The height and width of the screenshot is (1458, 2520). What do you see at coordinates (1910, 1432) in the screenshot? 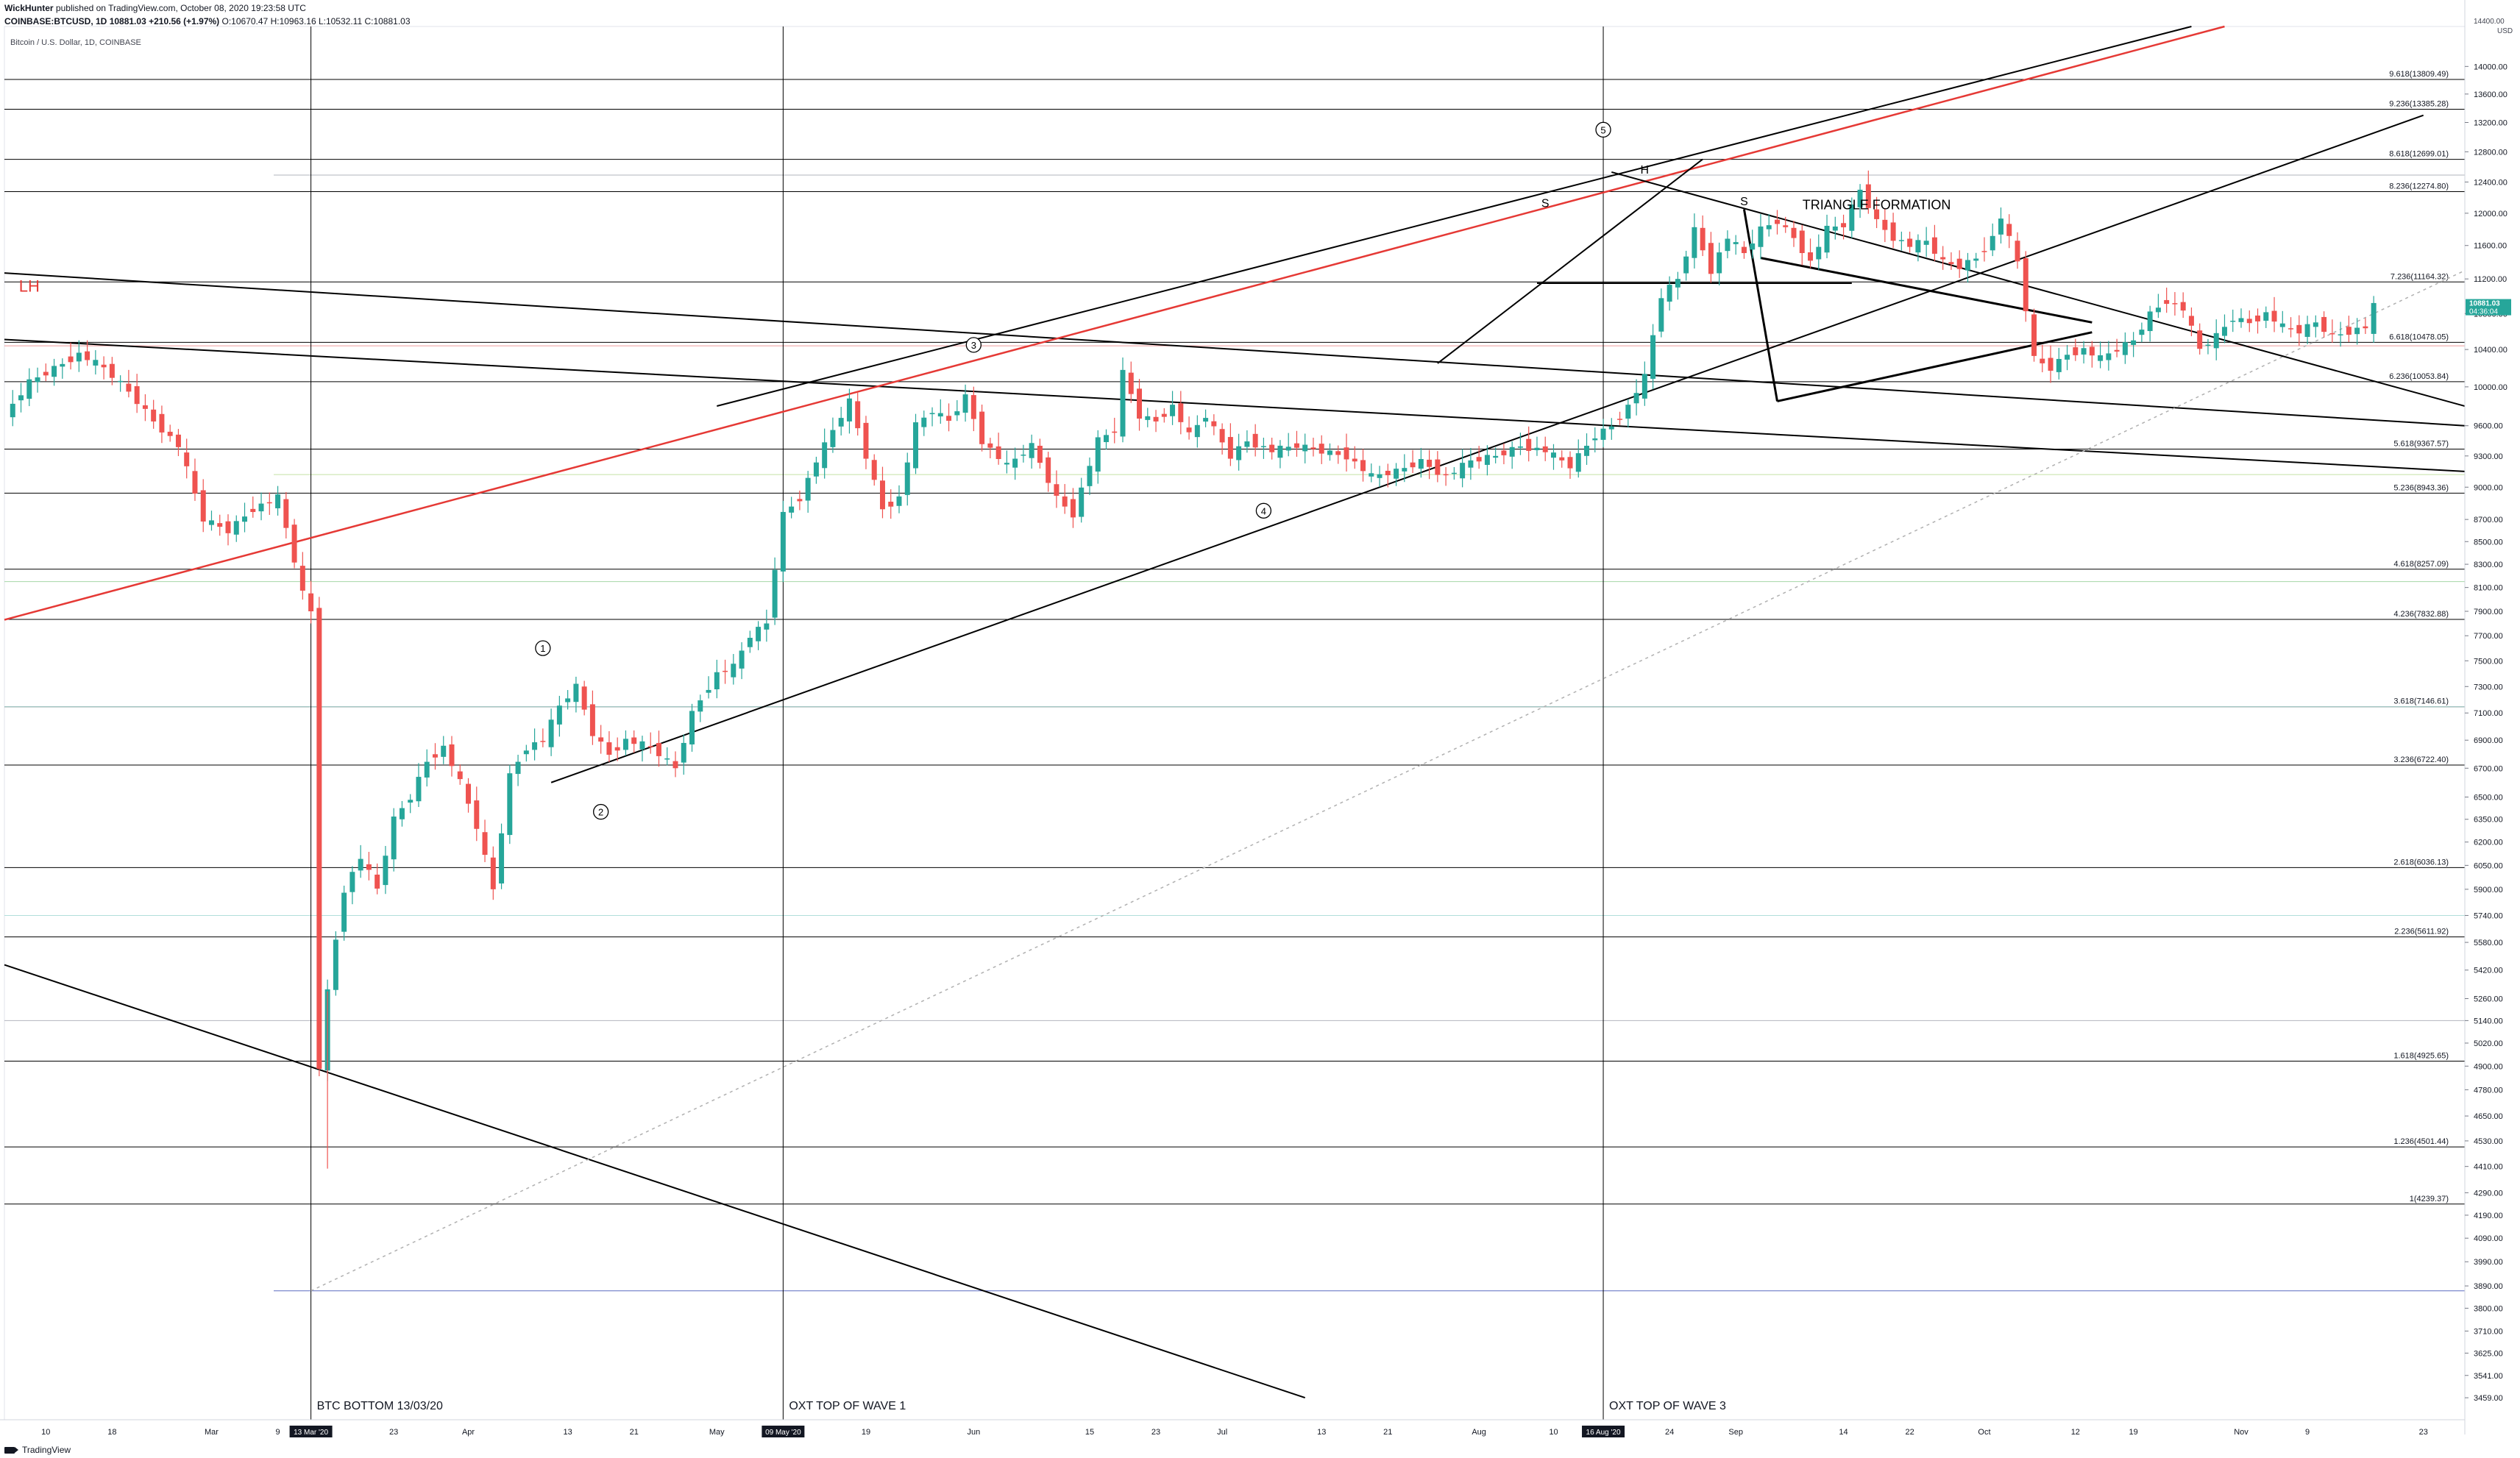
I see `time-tick-label: 22` at bounding box center [1910, 1432].